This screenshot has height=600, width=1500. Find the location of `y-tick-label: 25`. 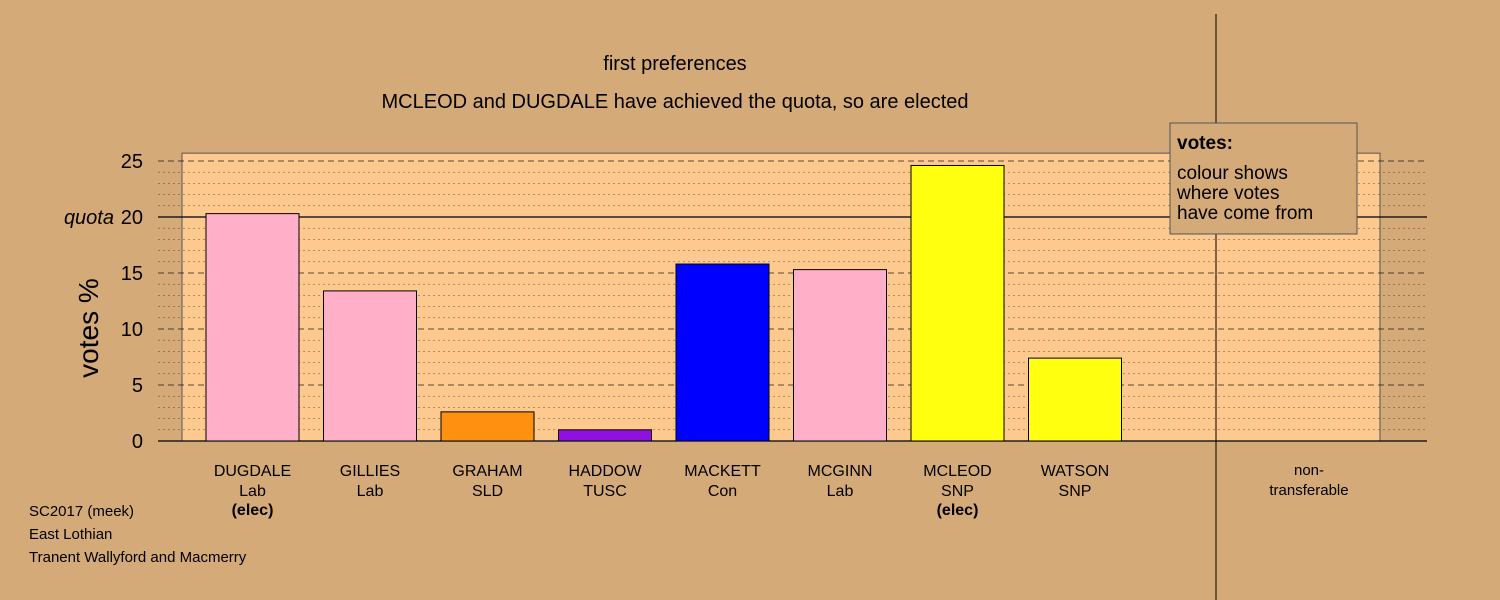

y-tick-label: 25 is located at coordinates (132, 162).